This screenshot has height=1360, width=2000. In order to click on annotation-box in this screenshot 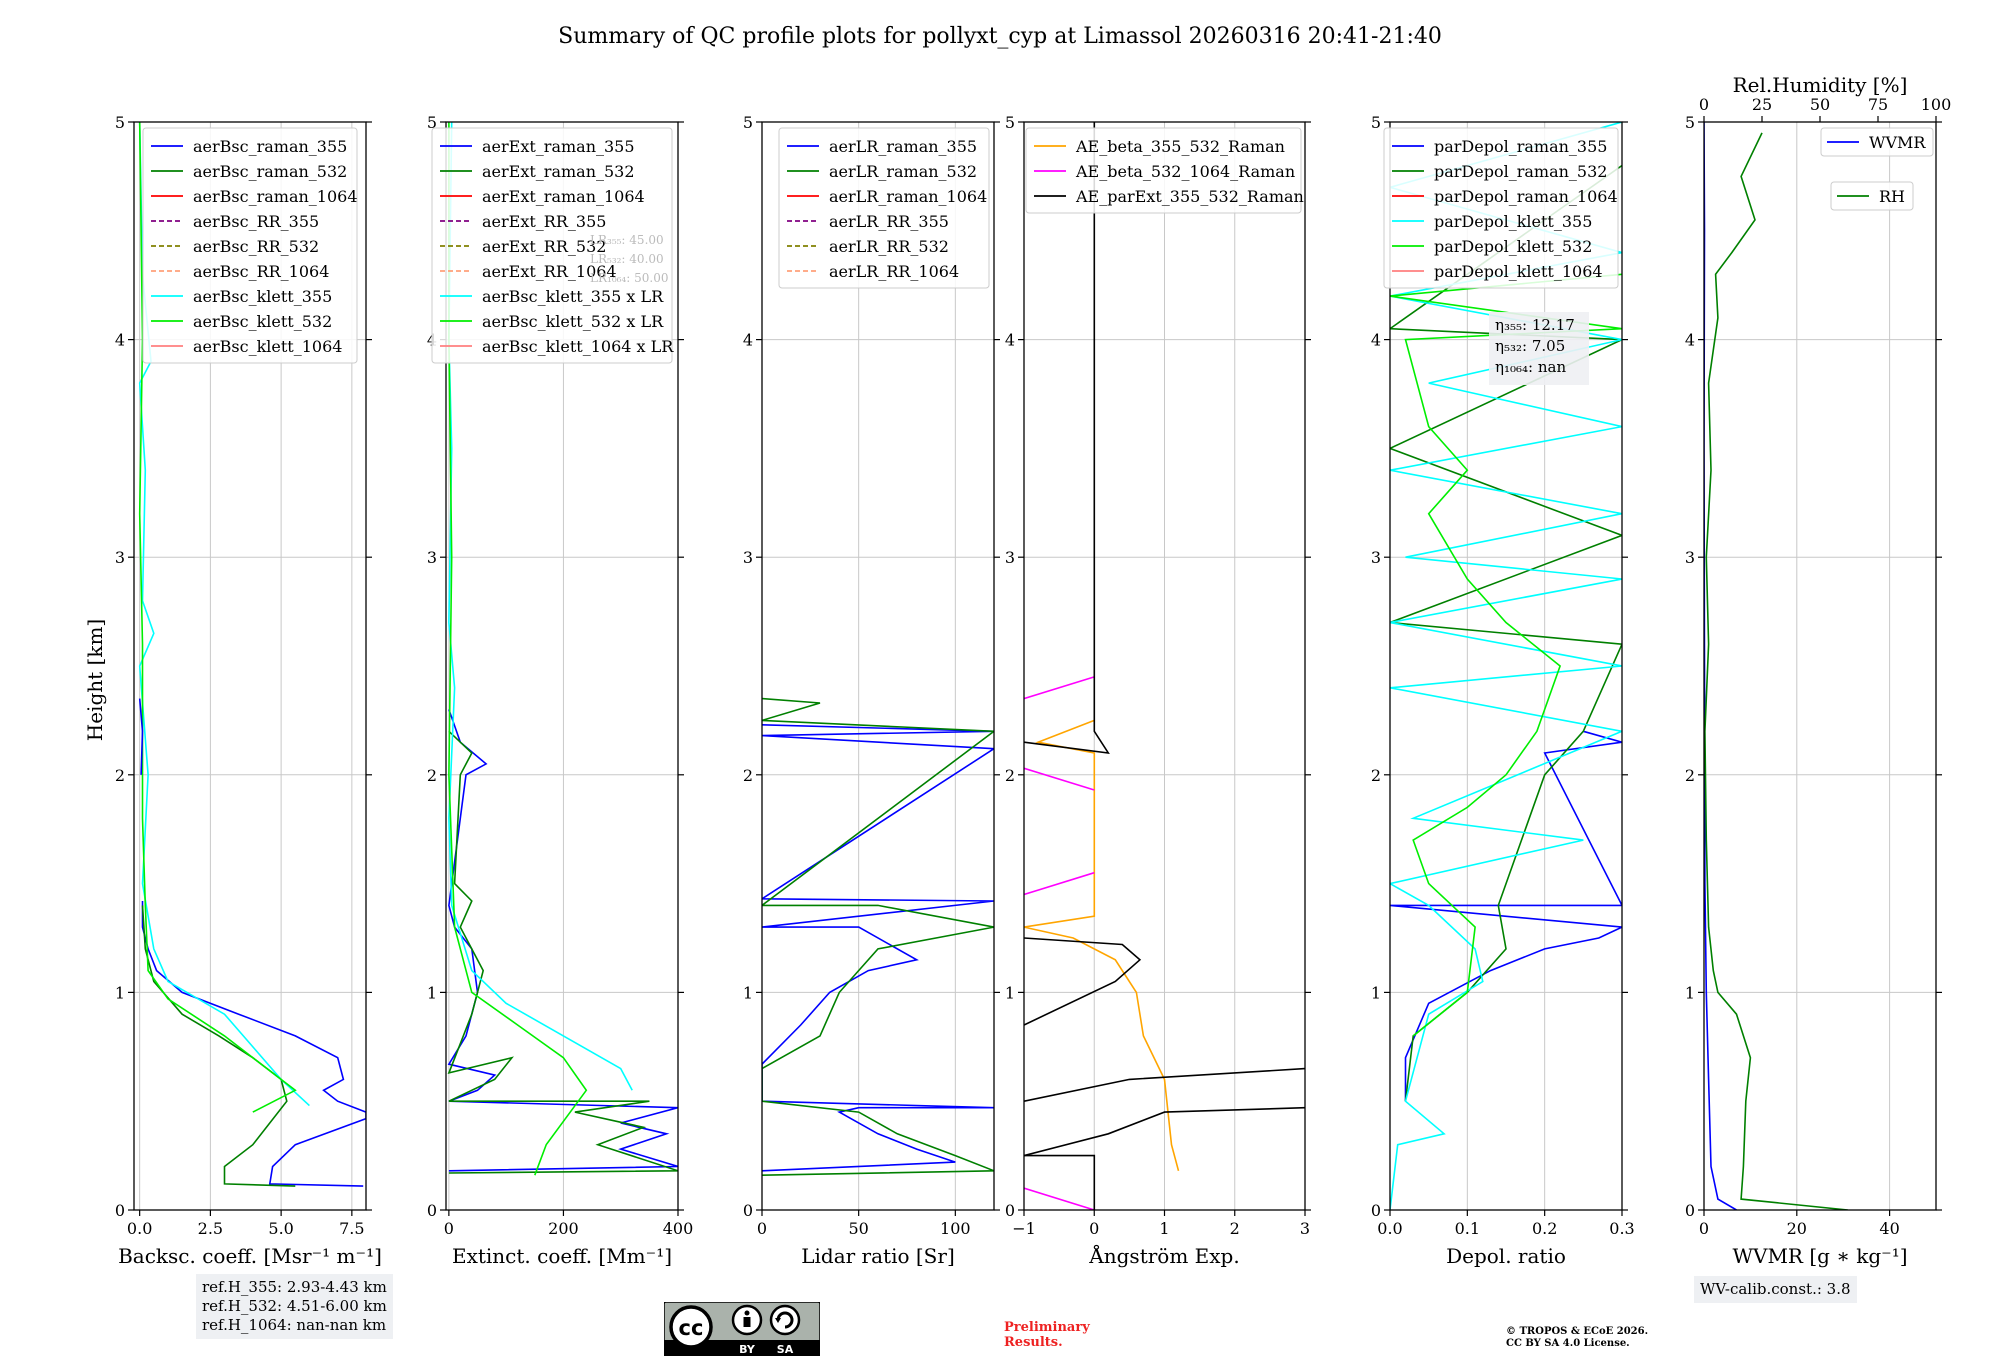, I will do `click(1539, 348)`.